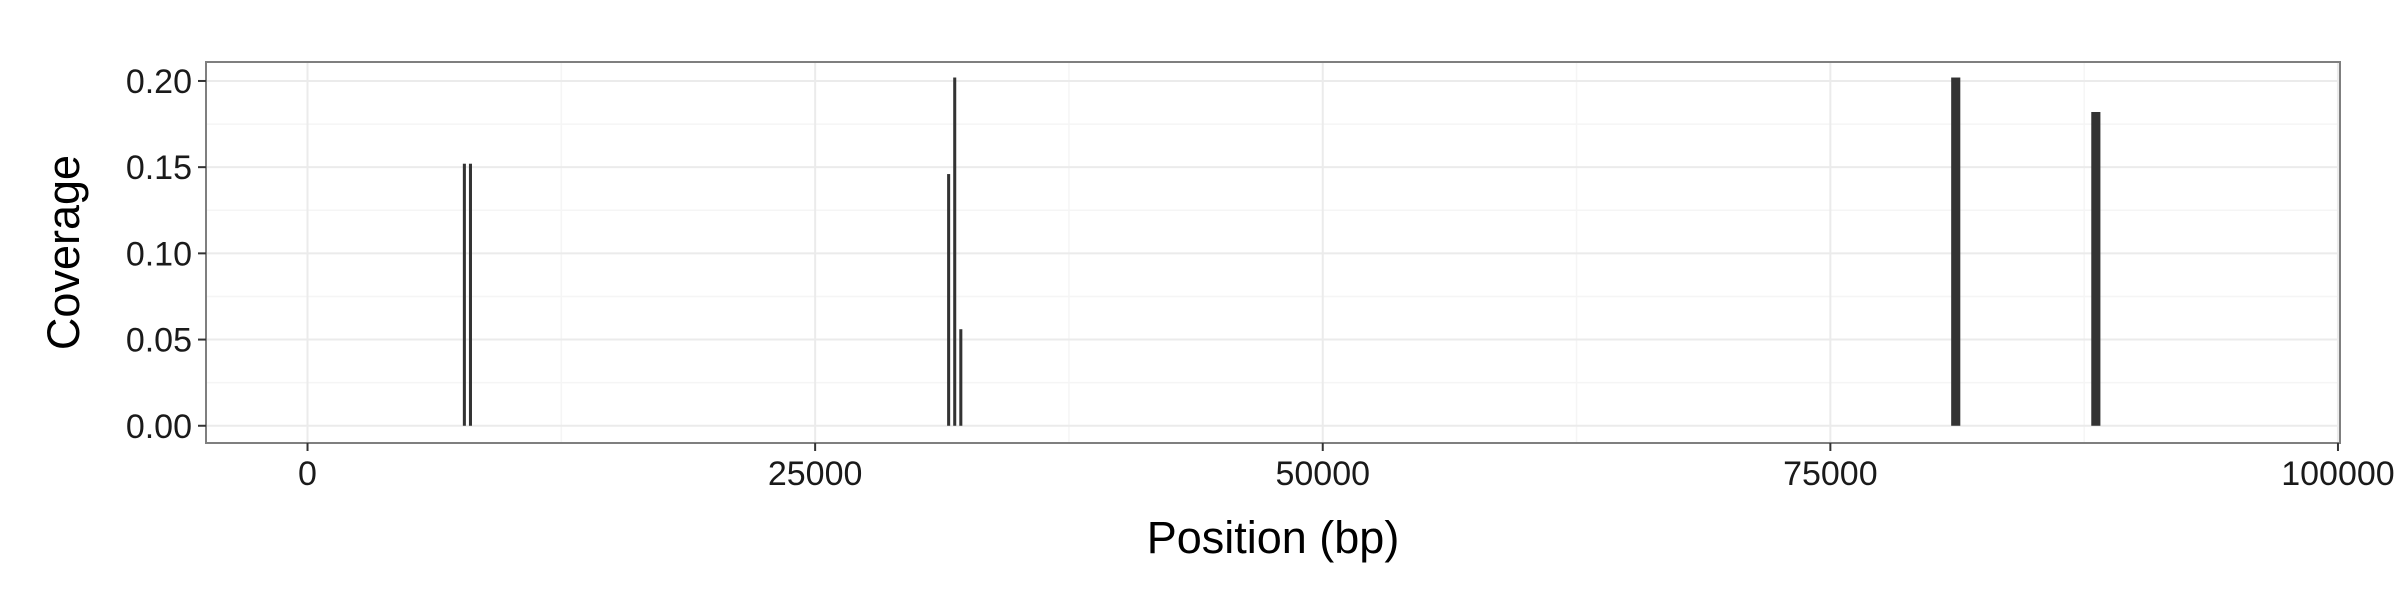  What do you see at coordinates (2337, 474) in the screenshot?
I see `x-tick-label: 100000` at bounding box center [2337, 474].